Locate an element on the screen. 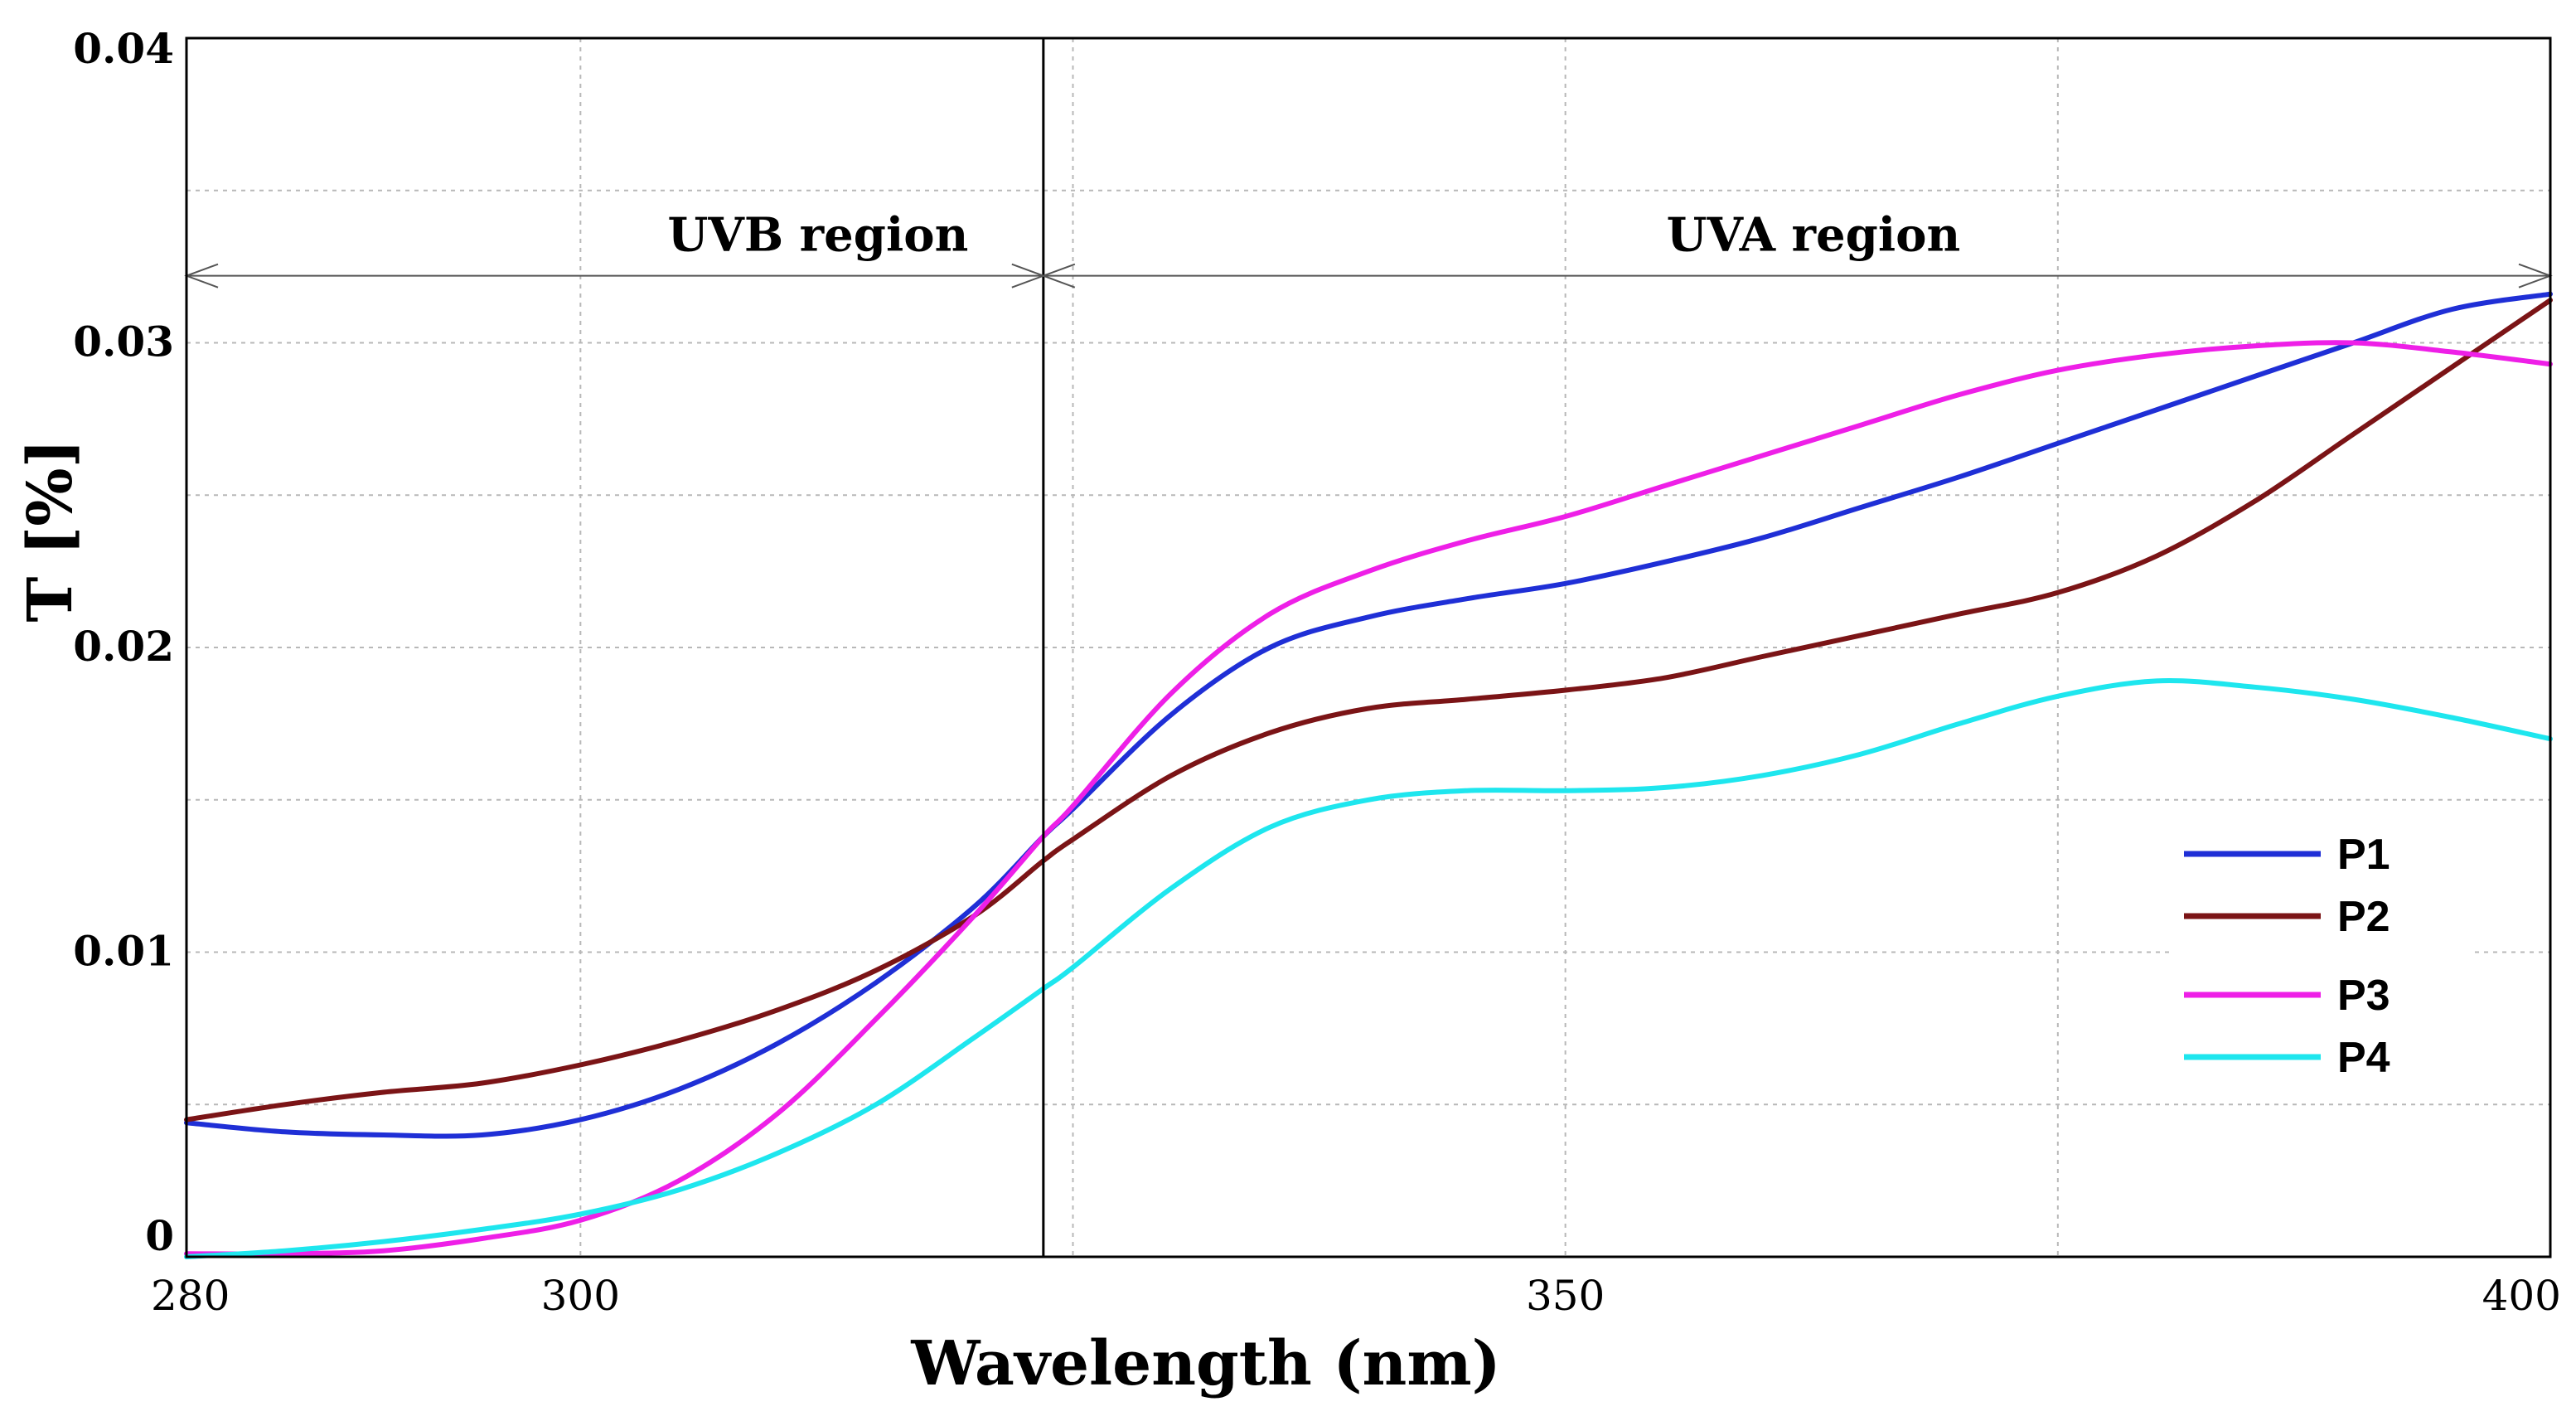  y-tick-labels: 0 0.01 0.02 0.03 0.04 is located at coordinates (123, 642).